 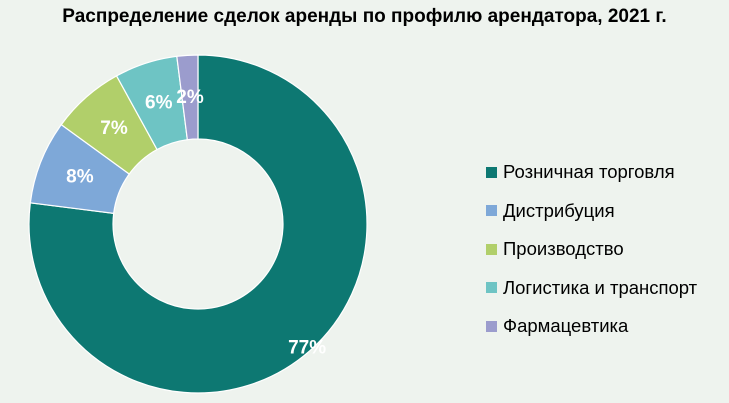 What do you see at coordinates (563, 249) in the screenshot?
I see `legend-label-3: Производство` at bounding box center [563, 249].